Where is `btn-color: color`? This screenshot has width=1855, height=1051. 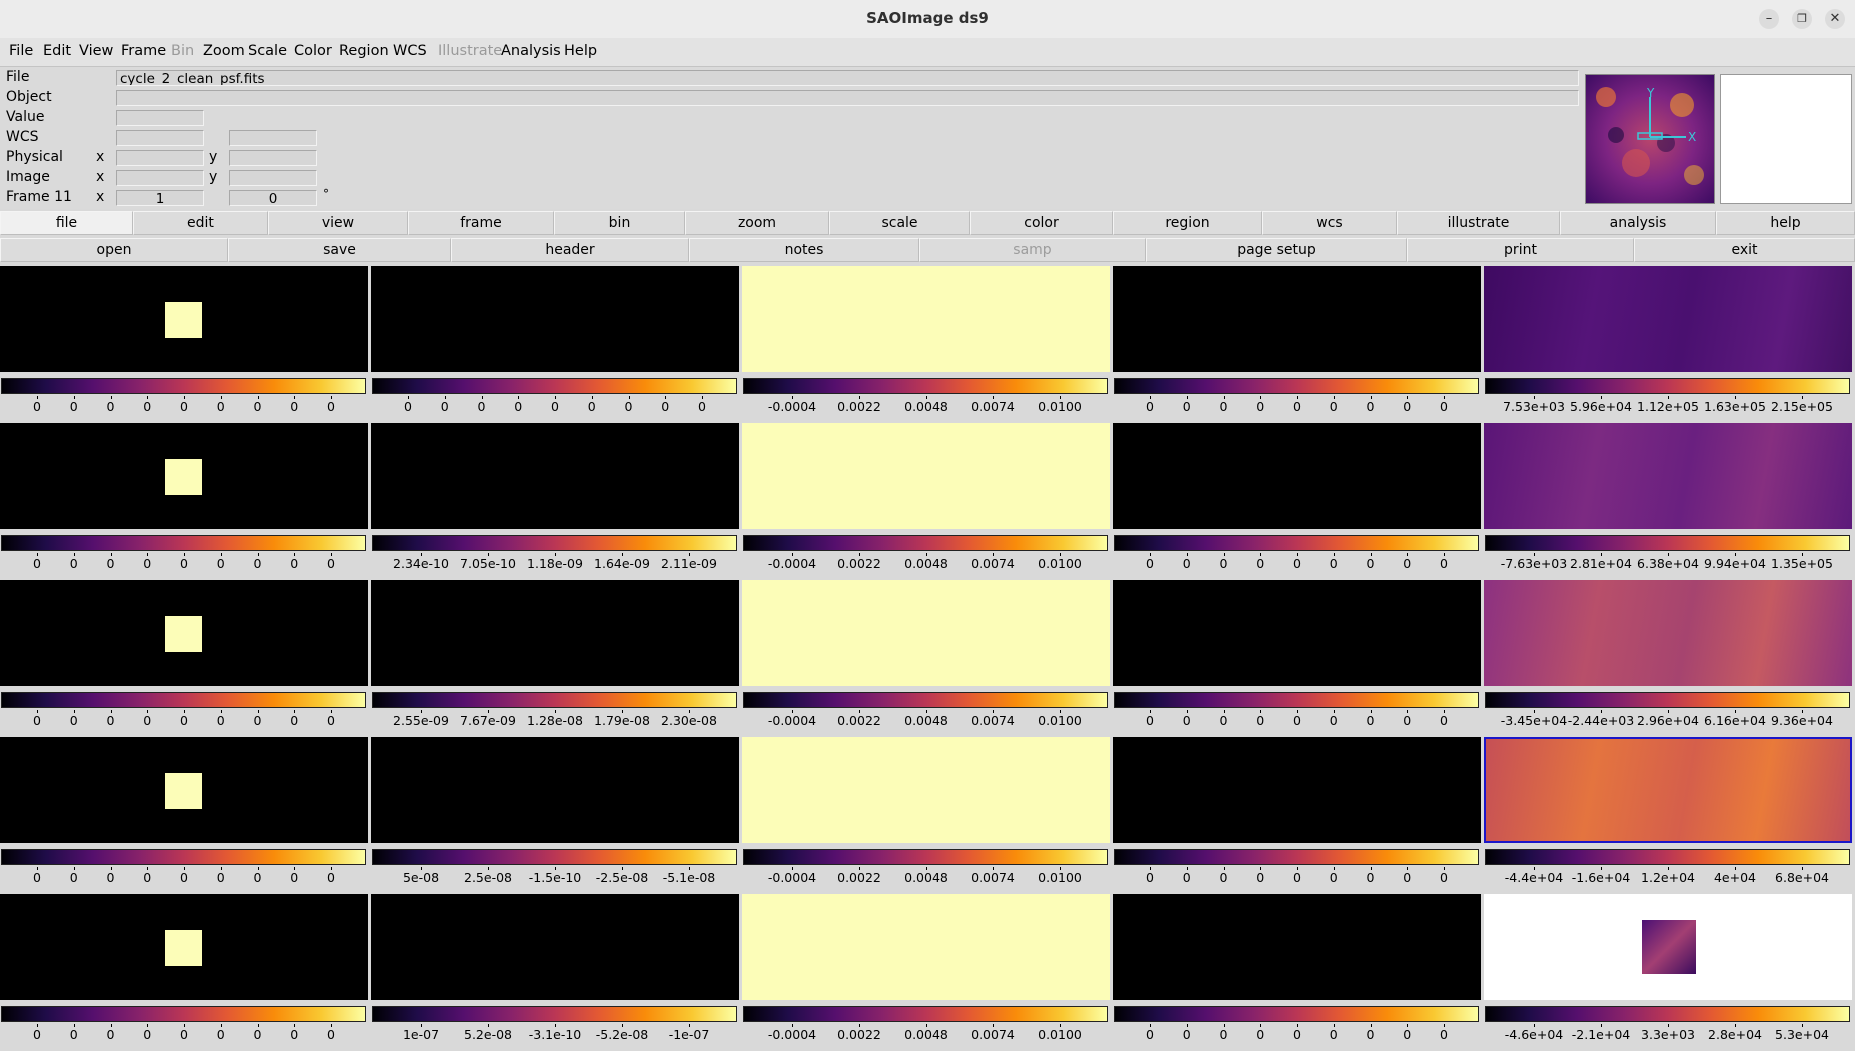
btn-color: color is located at coordinates (1041, 223).